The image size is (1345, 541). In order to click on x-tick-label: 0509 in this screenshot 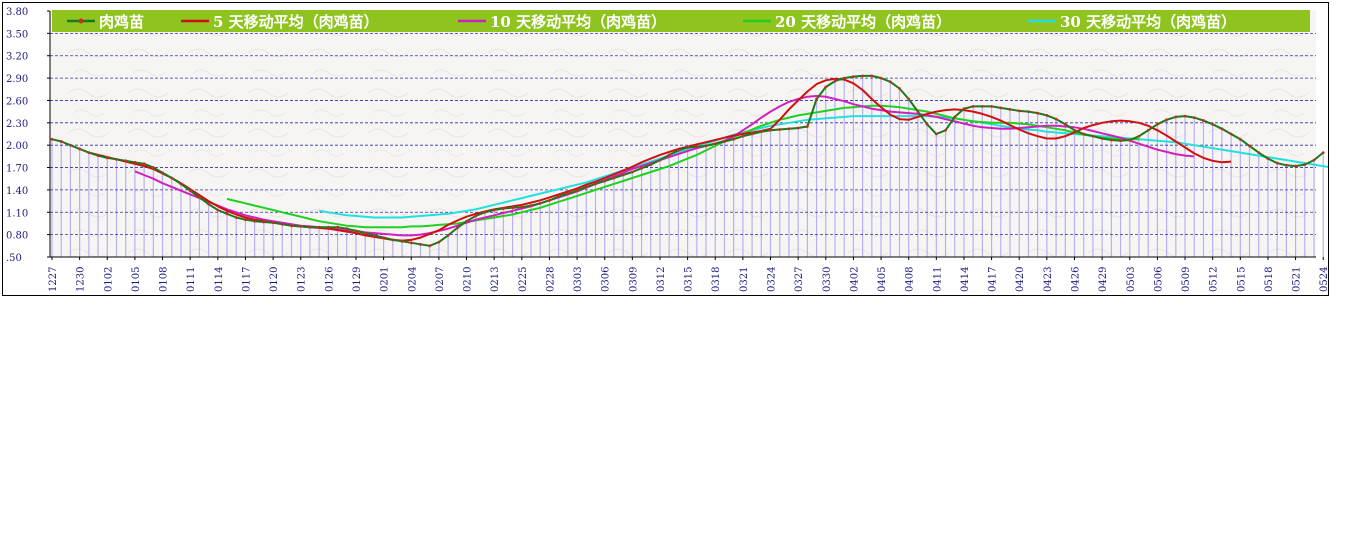, I will do `click(1186, 279)`.